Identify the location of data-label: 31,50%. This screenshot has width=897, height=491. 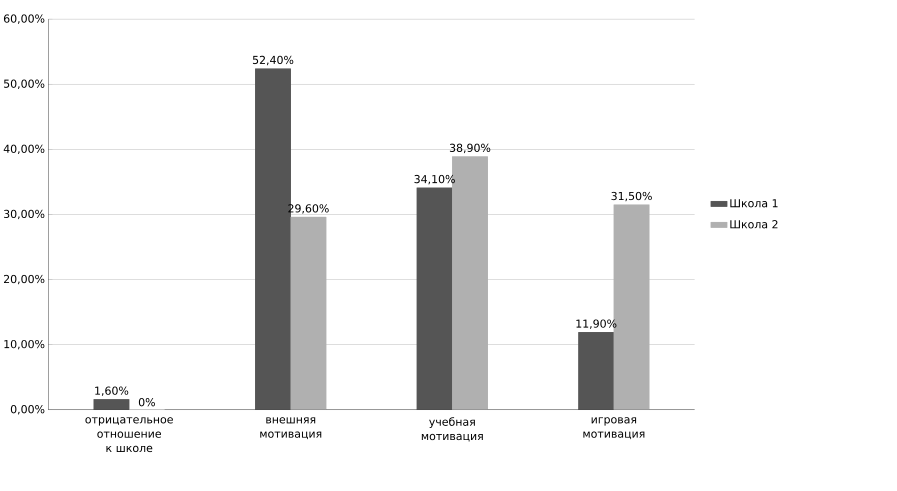
(631, 197).